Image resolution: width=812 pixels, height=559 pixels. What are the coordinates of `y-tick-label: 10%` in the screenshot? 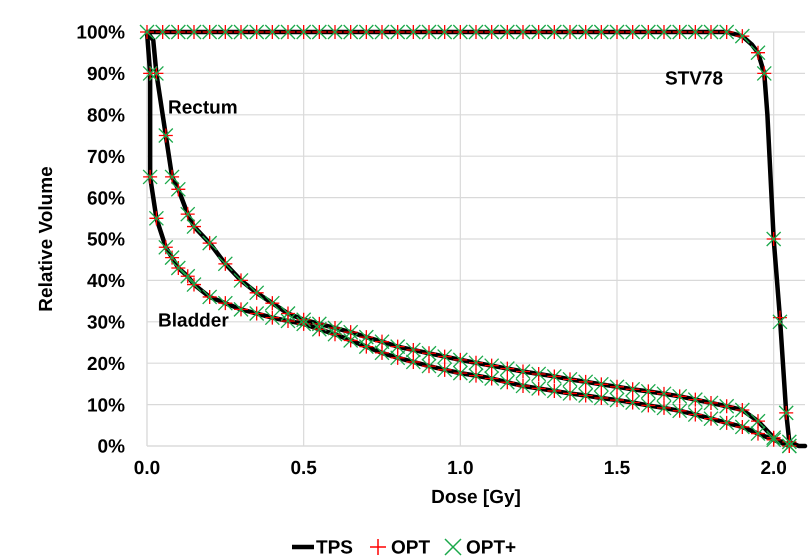 It's located at (106, 405).